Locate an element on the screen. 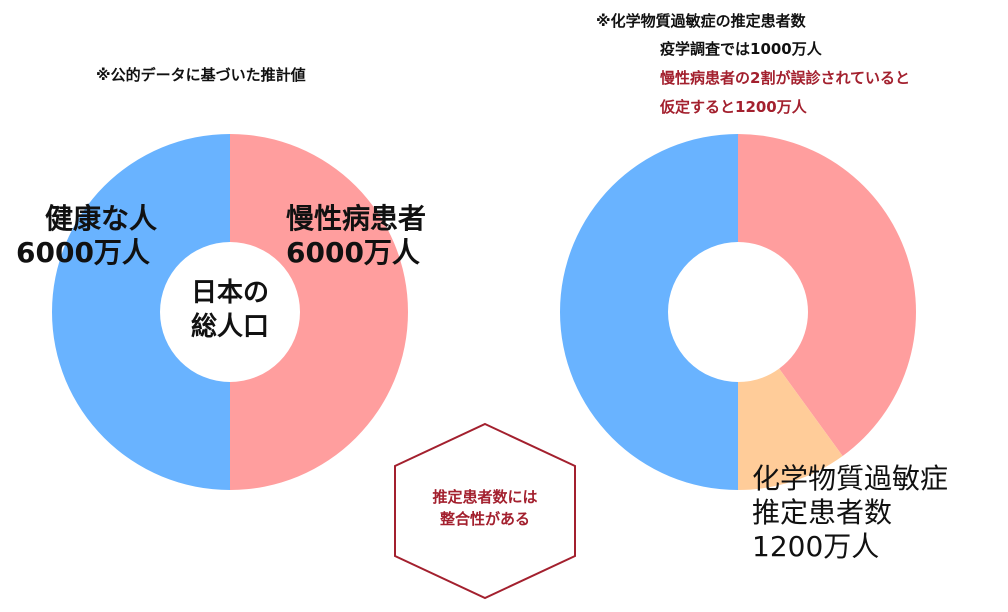 The image size is (1008, 612). left-chart-center-label: 日本の 総人口 is located at coordinates (230, 310).